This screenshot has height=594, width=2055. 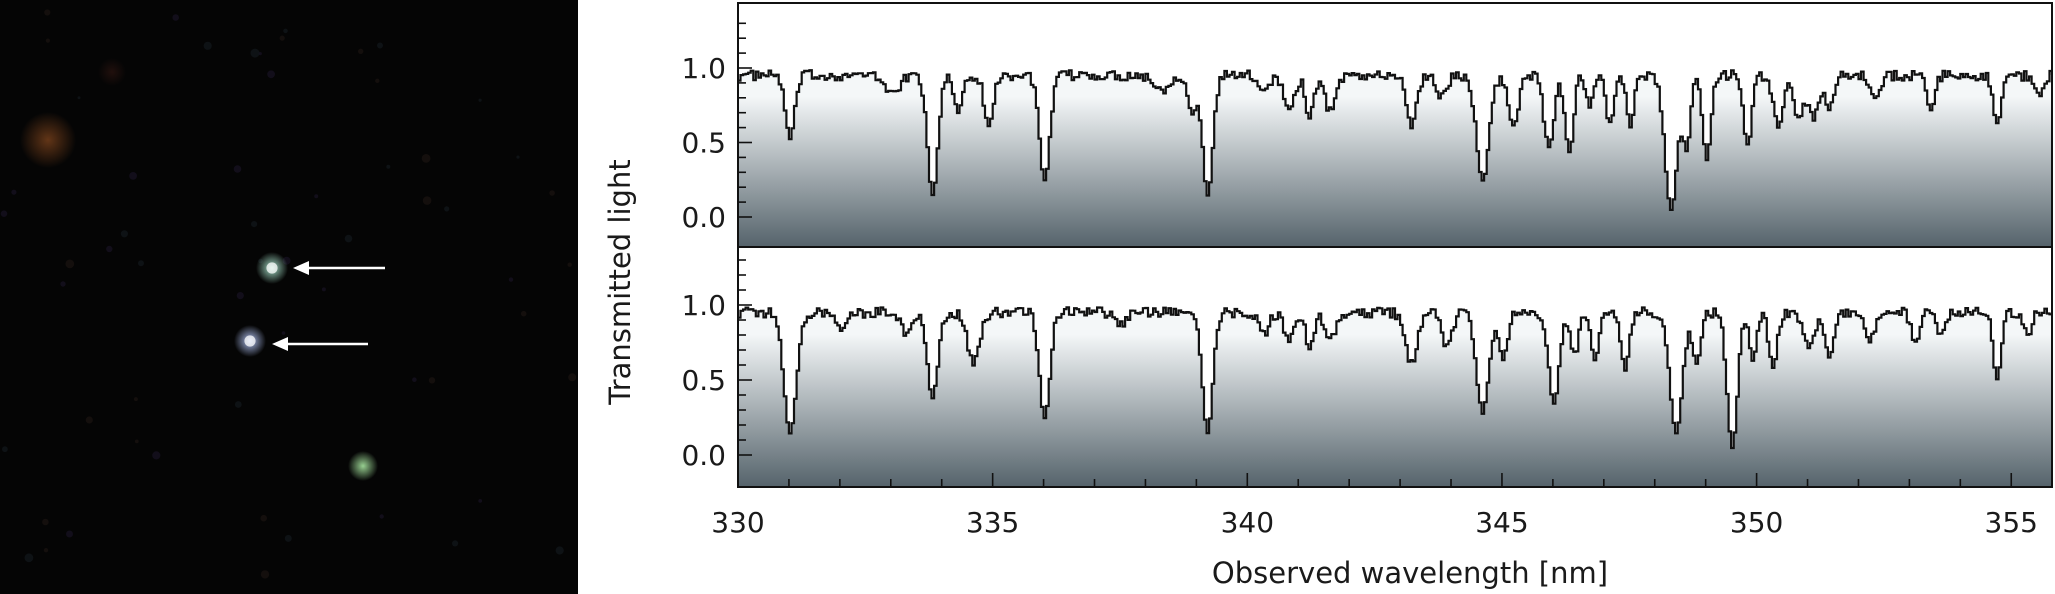 I want to click on orange-blob, so click(x=48, y=140).